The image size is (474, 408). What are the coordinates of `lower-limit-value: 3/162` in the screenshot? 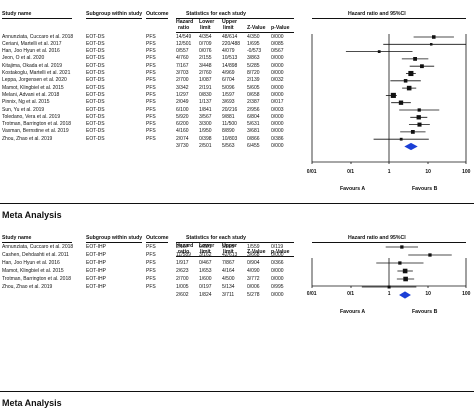 It's located at (205, 254).